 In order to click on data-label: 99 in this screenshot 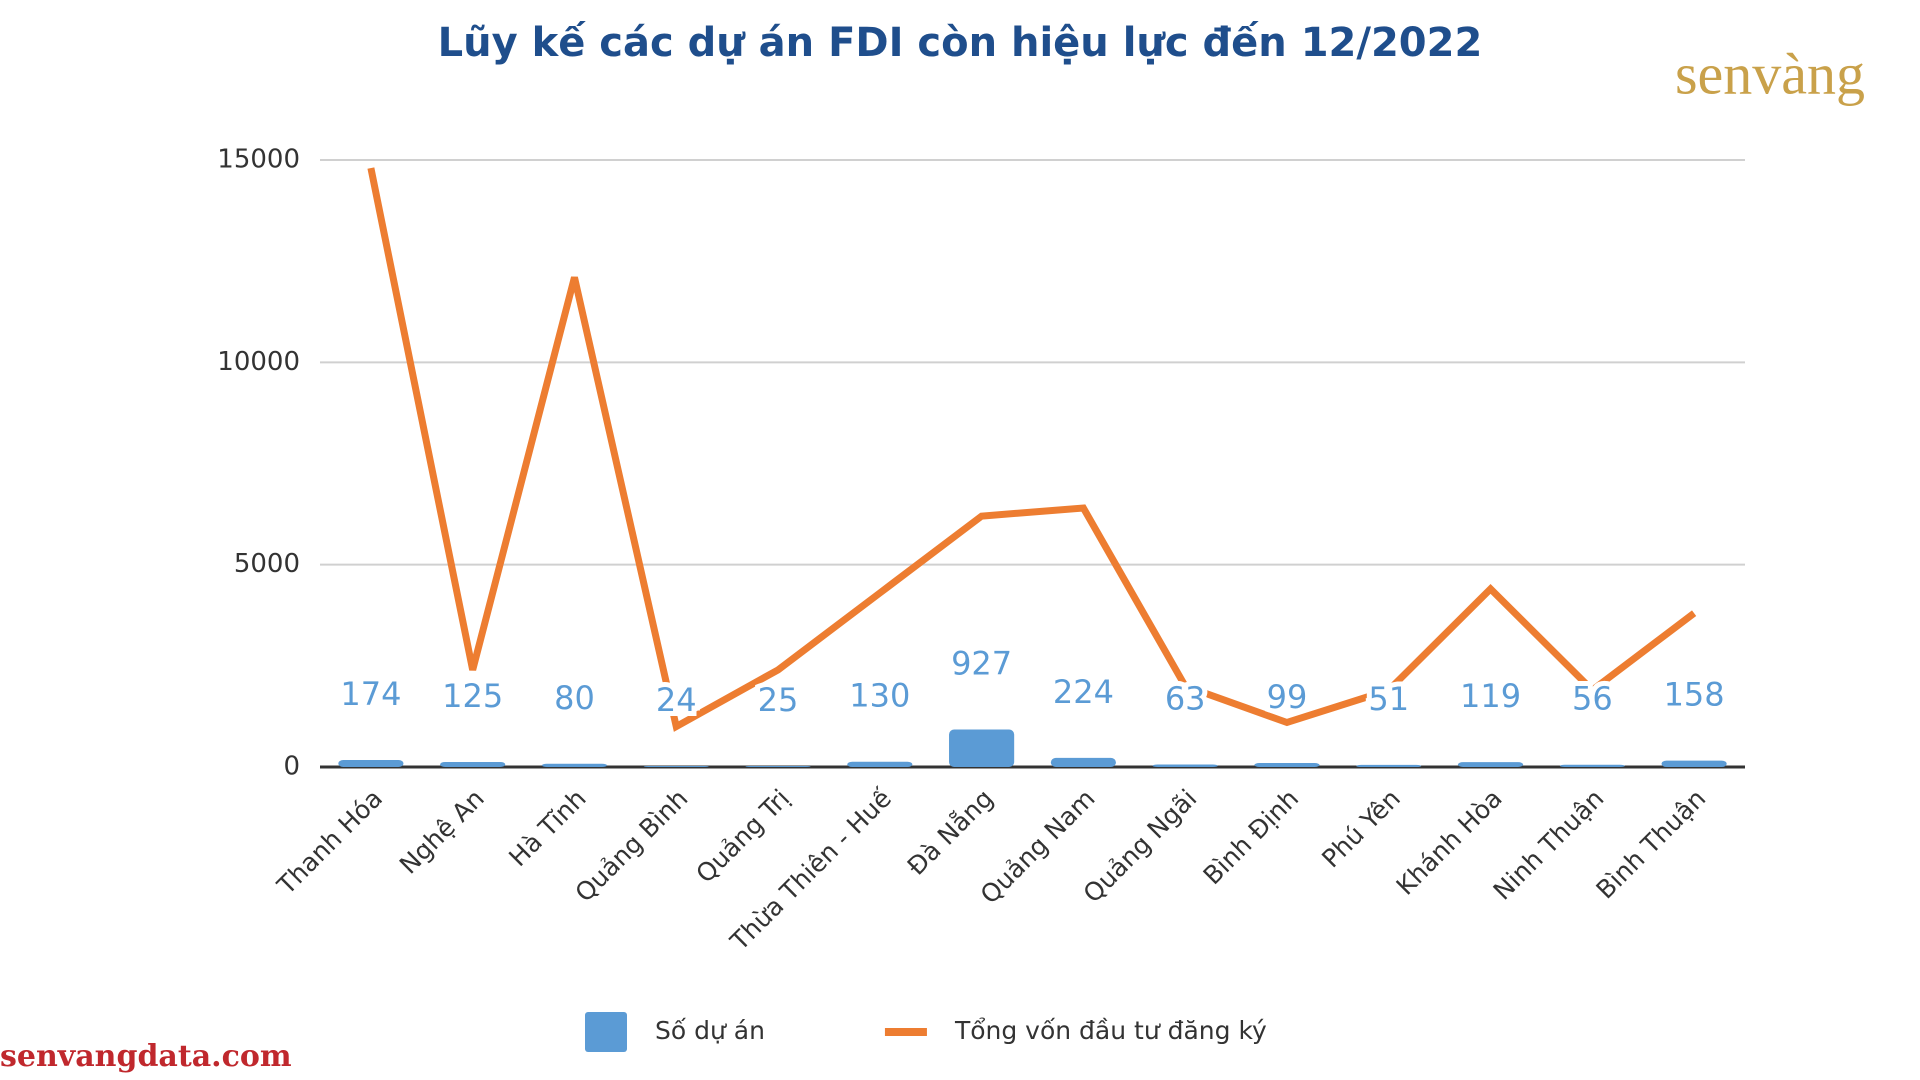, I will do `click(1287, 697)`.